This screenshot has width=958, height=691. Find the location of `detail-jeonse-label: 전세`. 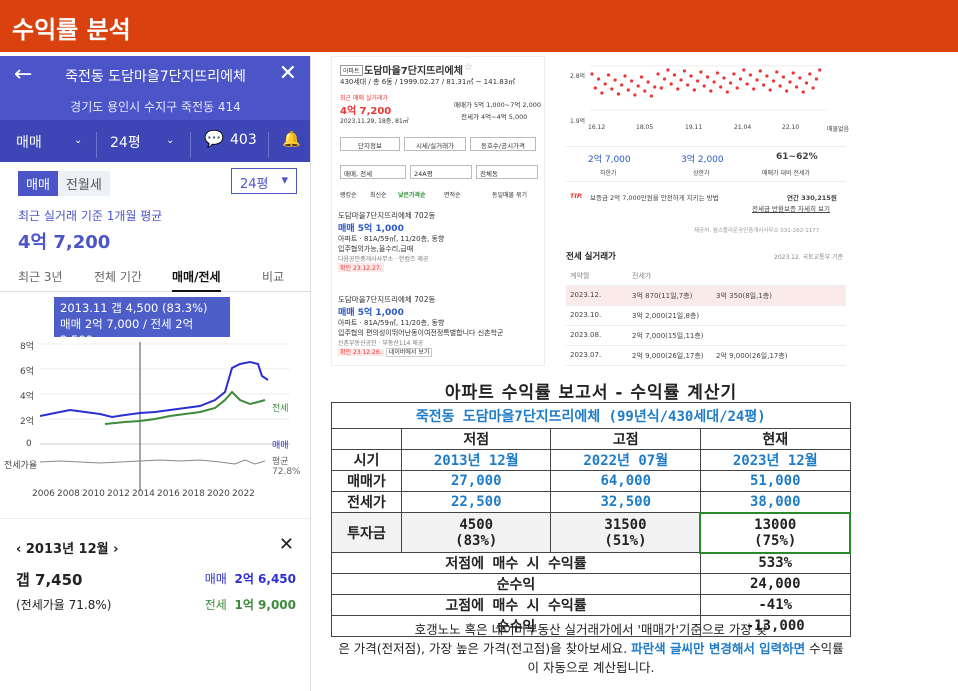

detail-jeonse-label: 전세 is located at coordinates (215, 605).